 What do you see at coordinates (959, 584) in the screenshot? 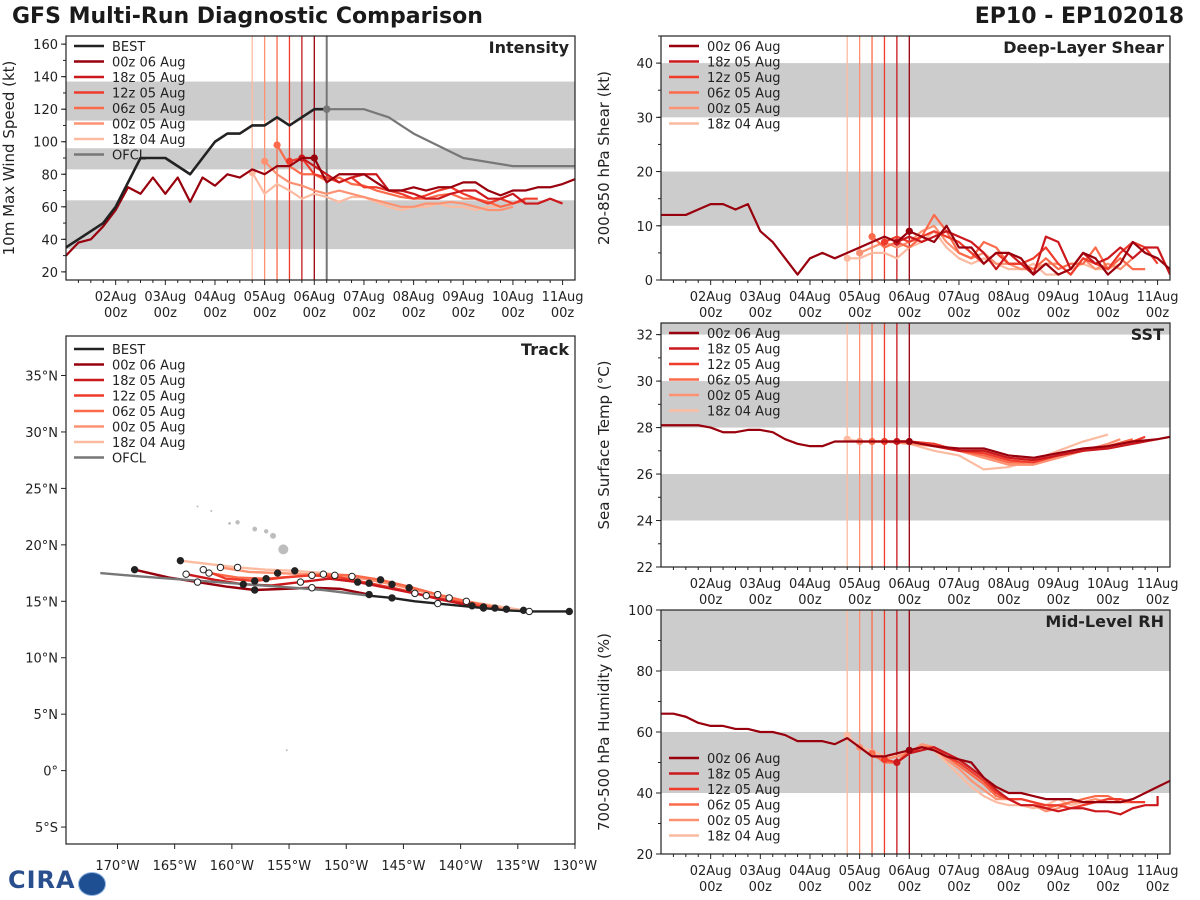
I see `sst-xtick-label: 07Aug` at bounding box center [959, 584].